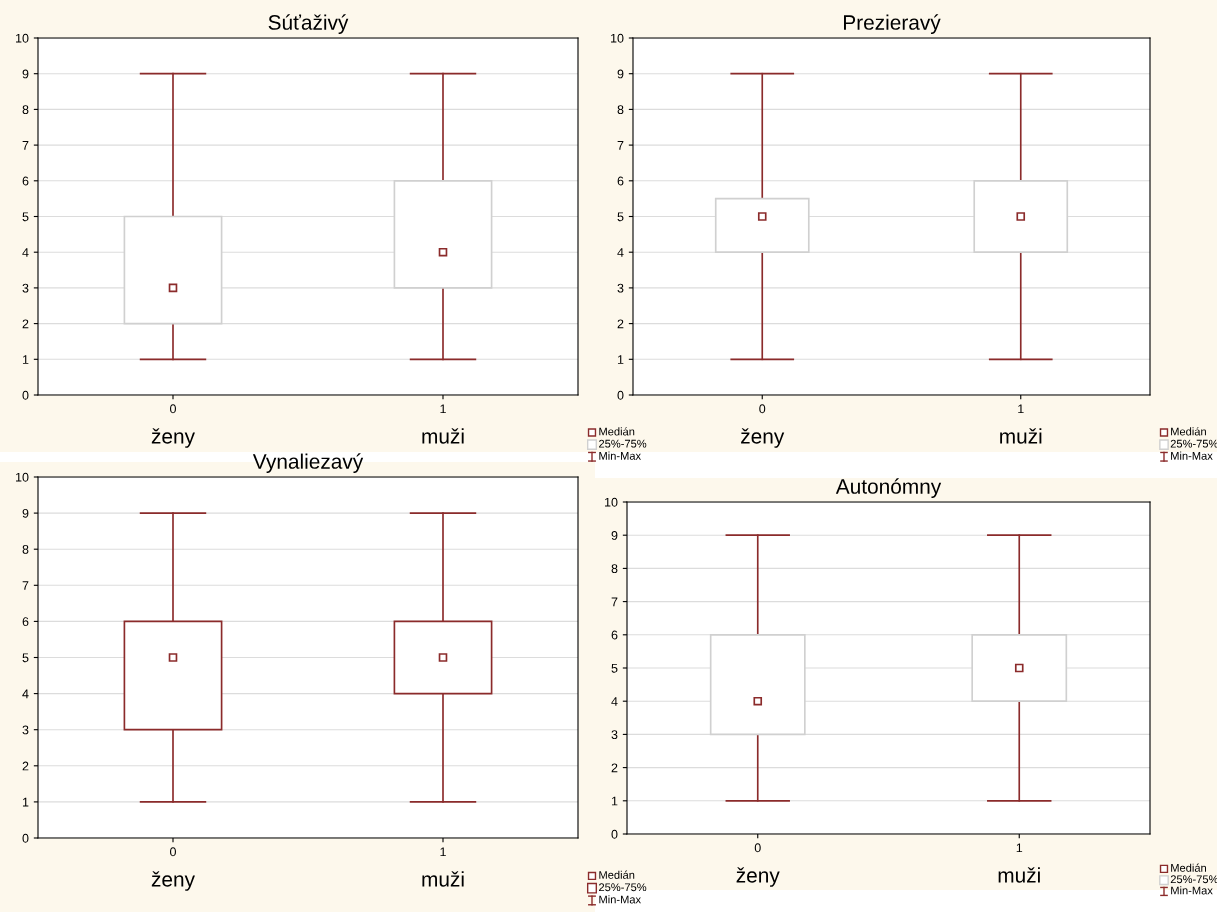 The image size is (1217, 912). Describe the element at coordinates (892, 24) in the screenshot. I see `chart-title: Prezieravý` at that location.